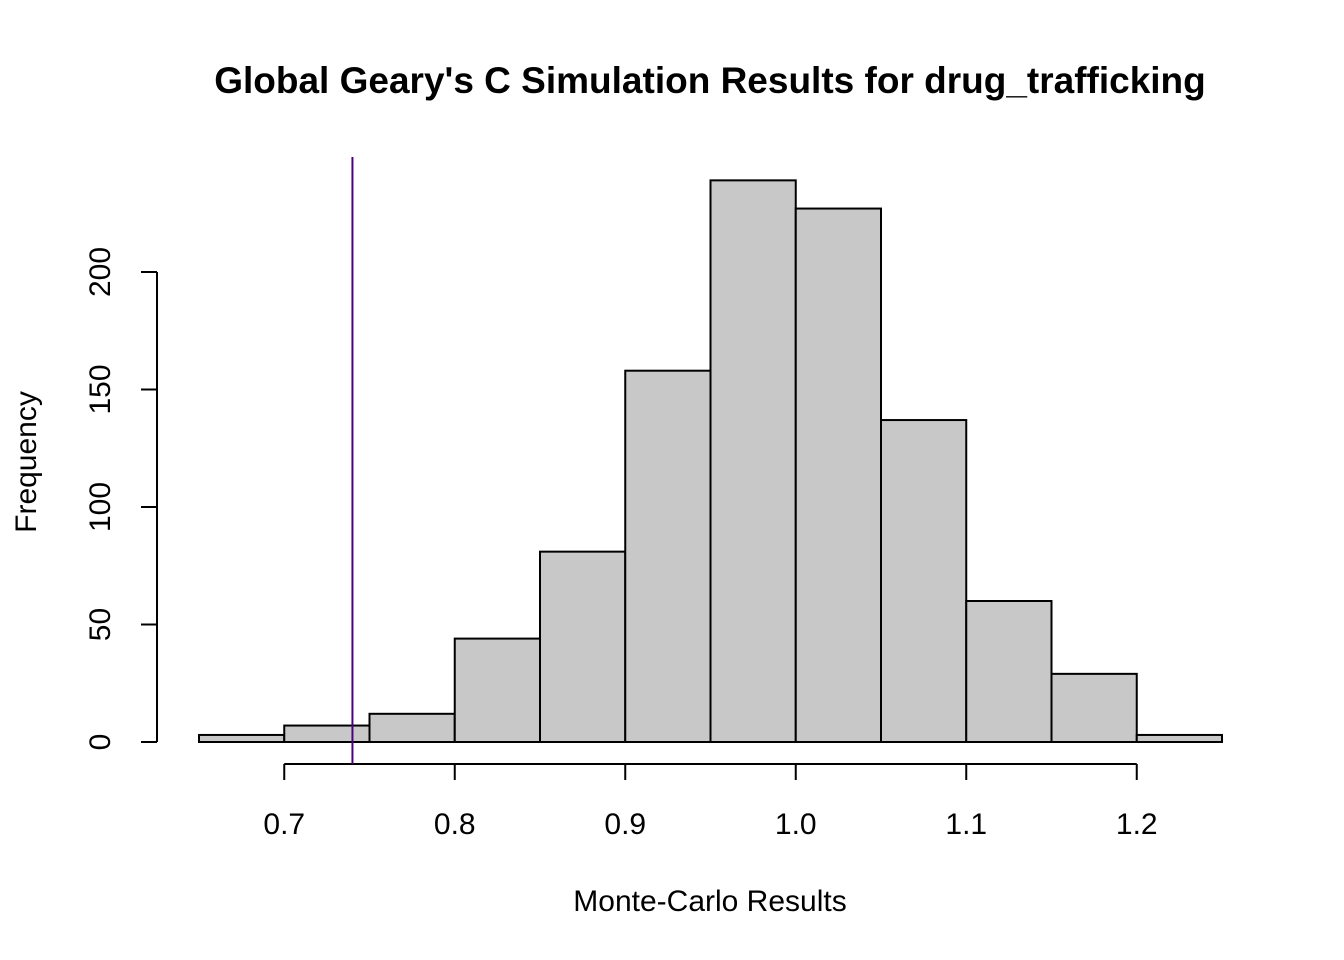 The width and height of the screenshot is (1344, 960). I want to click on x-axis: 0.7 0.8 0.9 1.0 1.1 1.2, so click(710, 802).